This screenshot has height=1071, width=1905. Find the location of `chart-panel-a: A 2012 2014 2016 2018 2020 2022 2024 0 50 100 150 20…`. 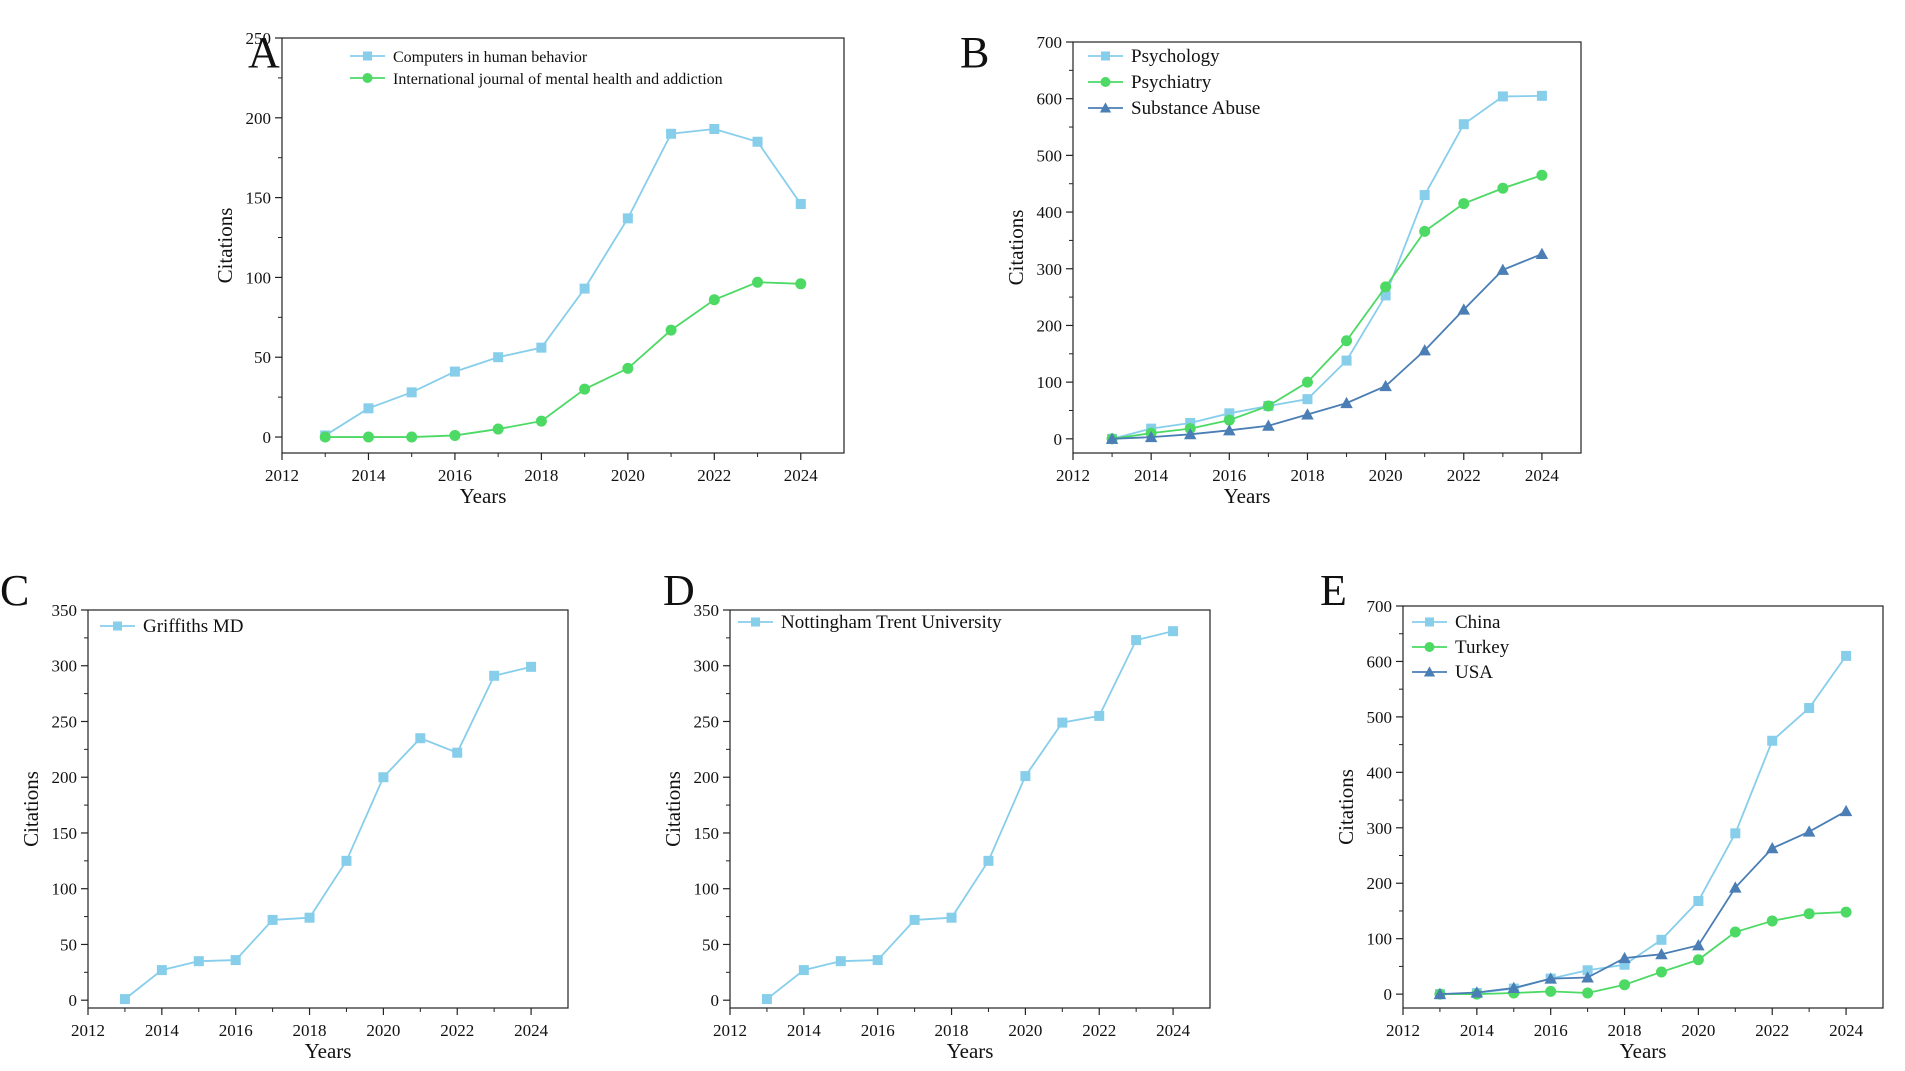

chart-panel-a: A 2012 2014 2016 2018 2020 2022 2024 0 50 100 150 20… is located at coordinates (529, 268).